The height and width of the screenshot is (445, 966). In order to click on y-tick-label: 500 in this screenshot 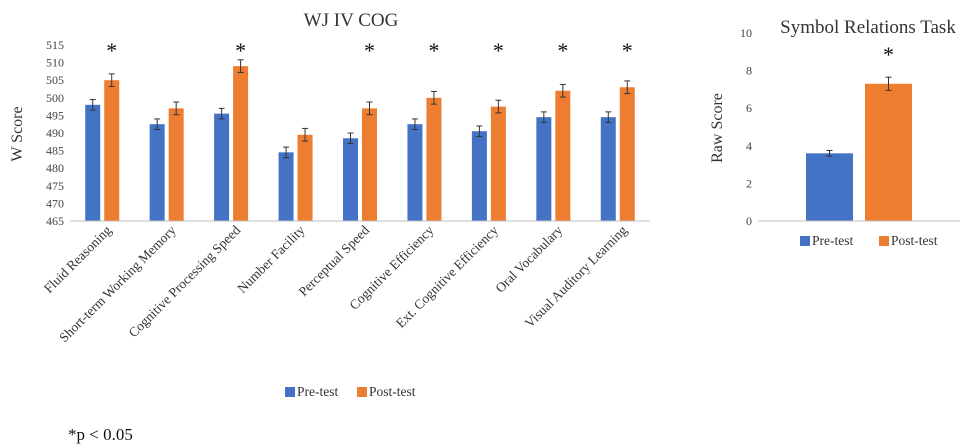, I will do `click(55, 98)`.